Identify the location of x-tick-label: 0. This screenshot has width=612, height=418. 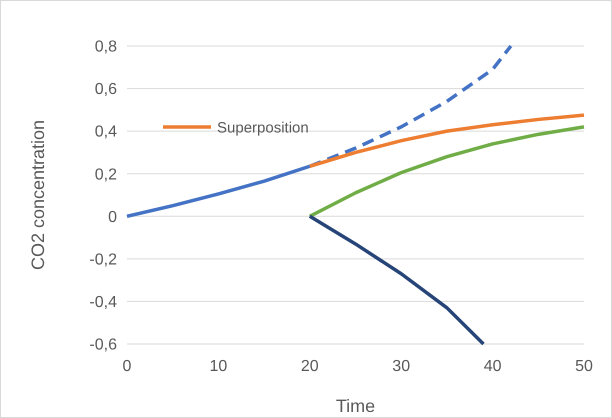
(127, 366).